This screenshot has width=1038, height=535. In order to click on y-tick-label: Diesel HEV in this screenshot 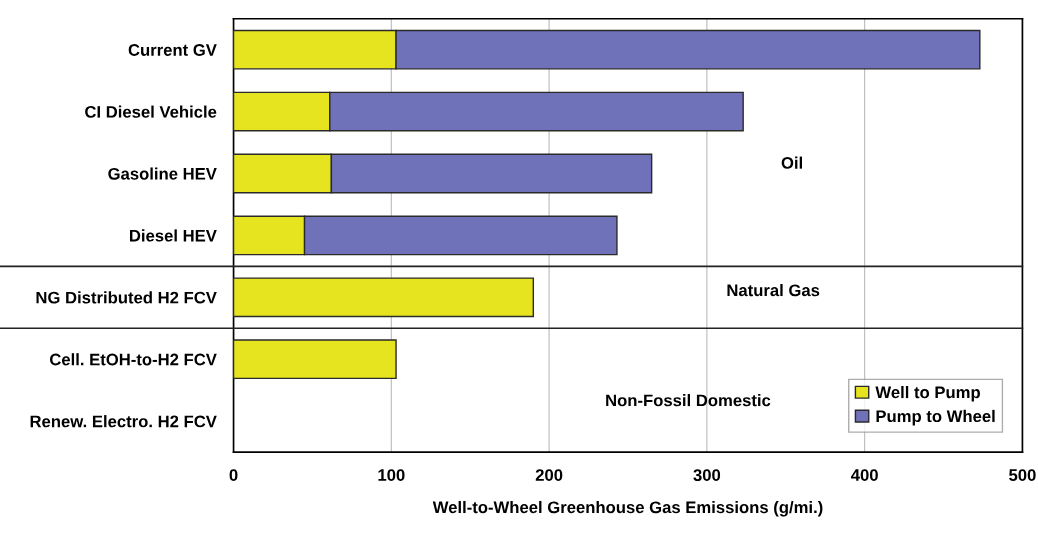, I will do `click(173, 235)`.